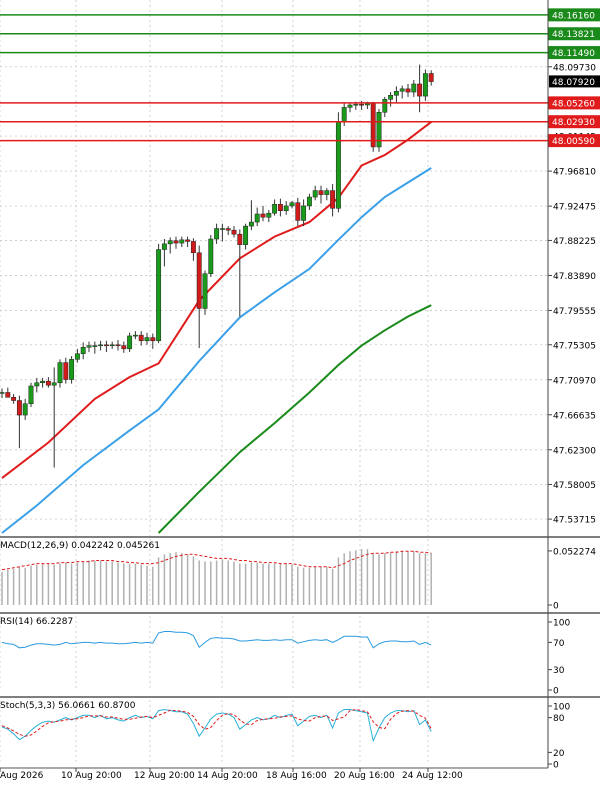 The width and height of the screenshot is (600, 787). I want to click on axis-tick-label: 30, so click(559, 671).